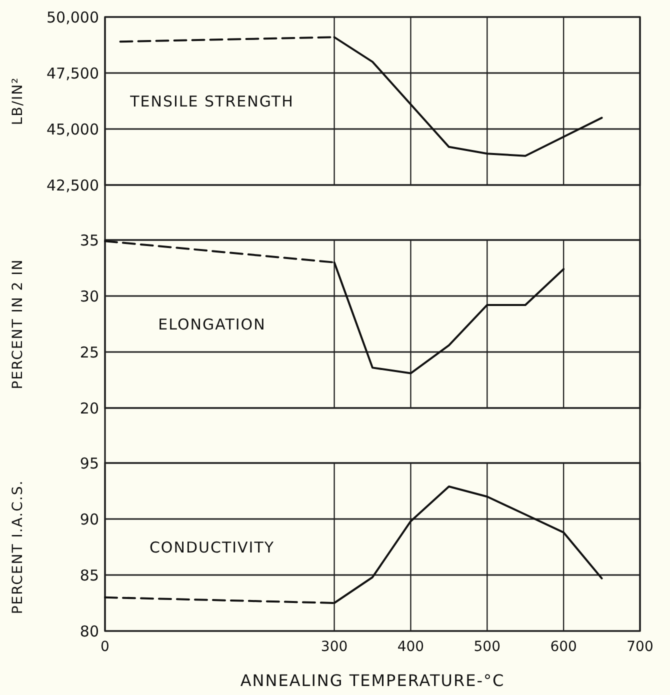 The image size is (670, 695). Describe the element at coordinates (89, 463) in the screenshot. I see `y-tick-label: 95` at that location.